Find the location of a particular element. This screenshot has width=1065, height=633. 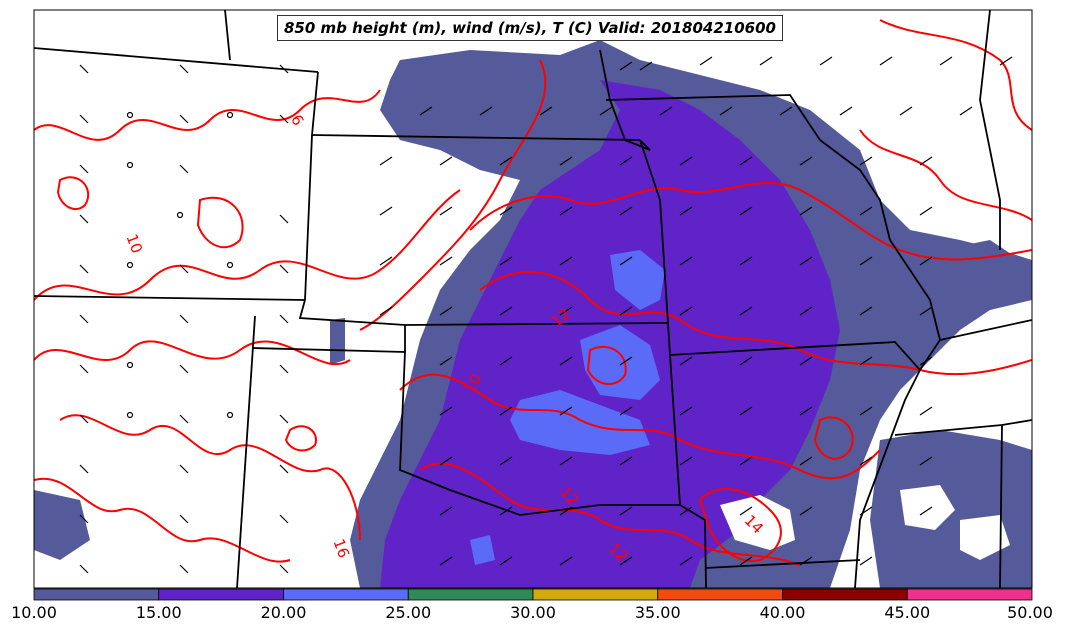

colorbar-tick-label: 15.00 is located at coordinates (158, 612).